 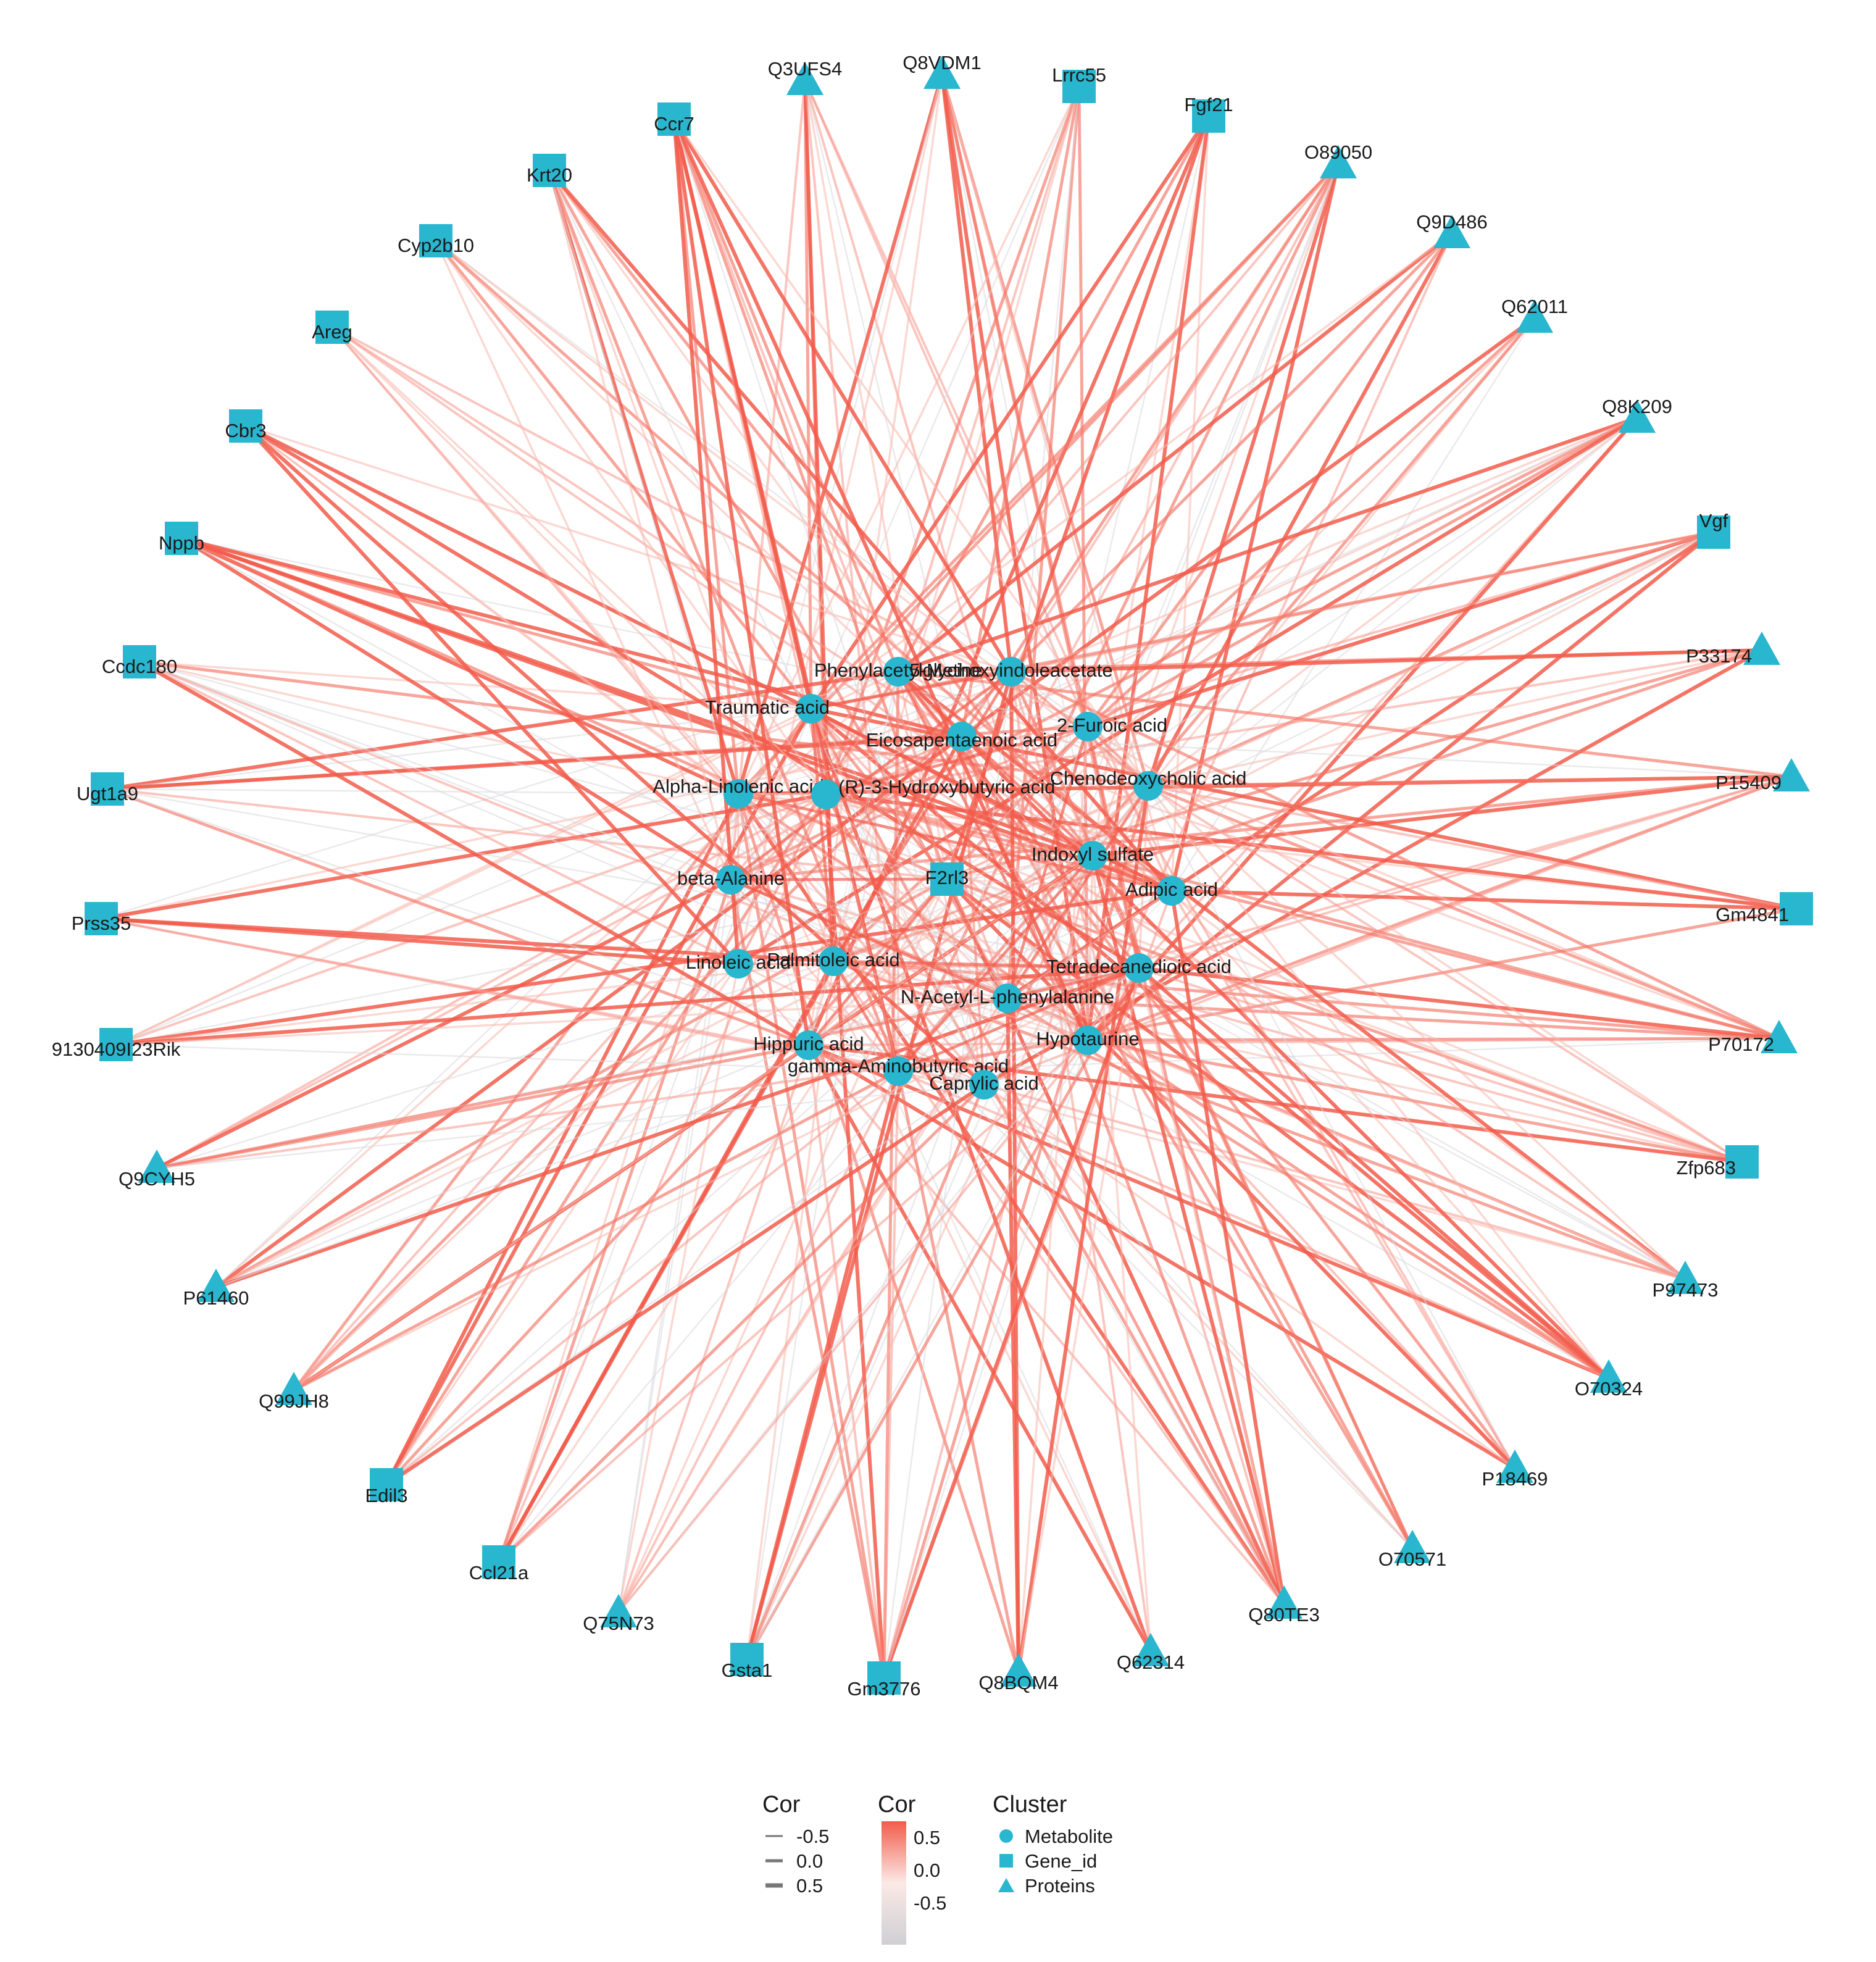 What do you see at coordinates (1733, 650) in the screenshot?
I see `outer-node: P33174` at bounding box center [1733, 650].